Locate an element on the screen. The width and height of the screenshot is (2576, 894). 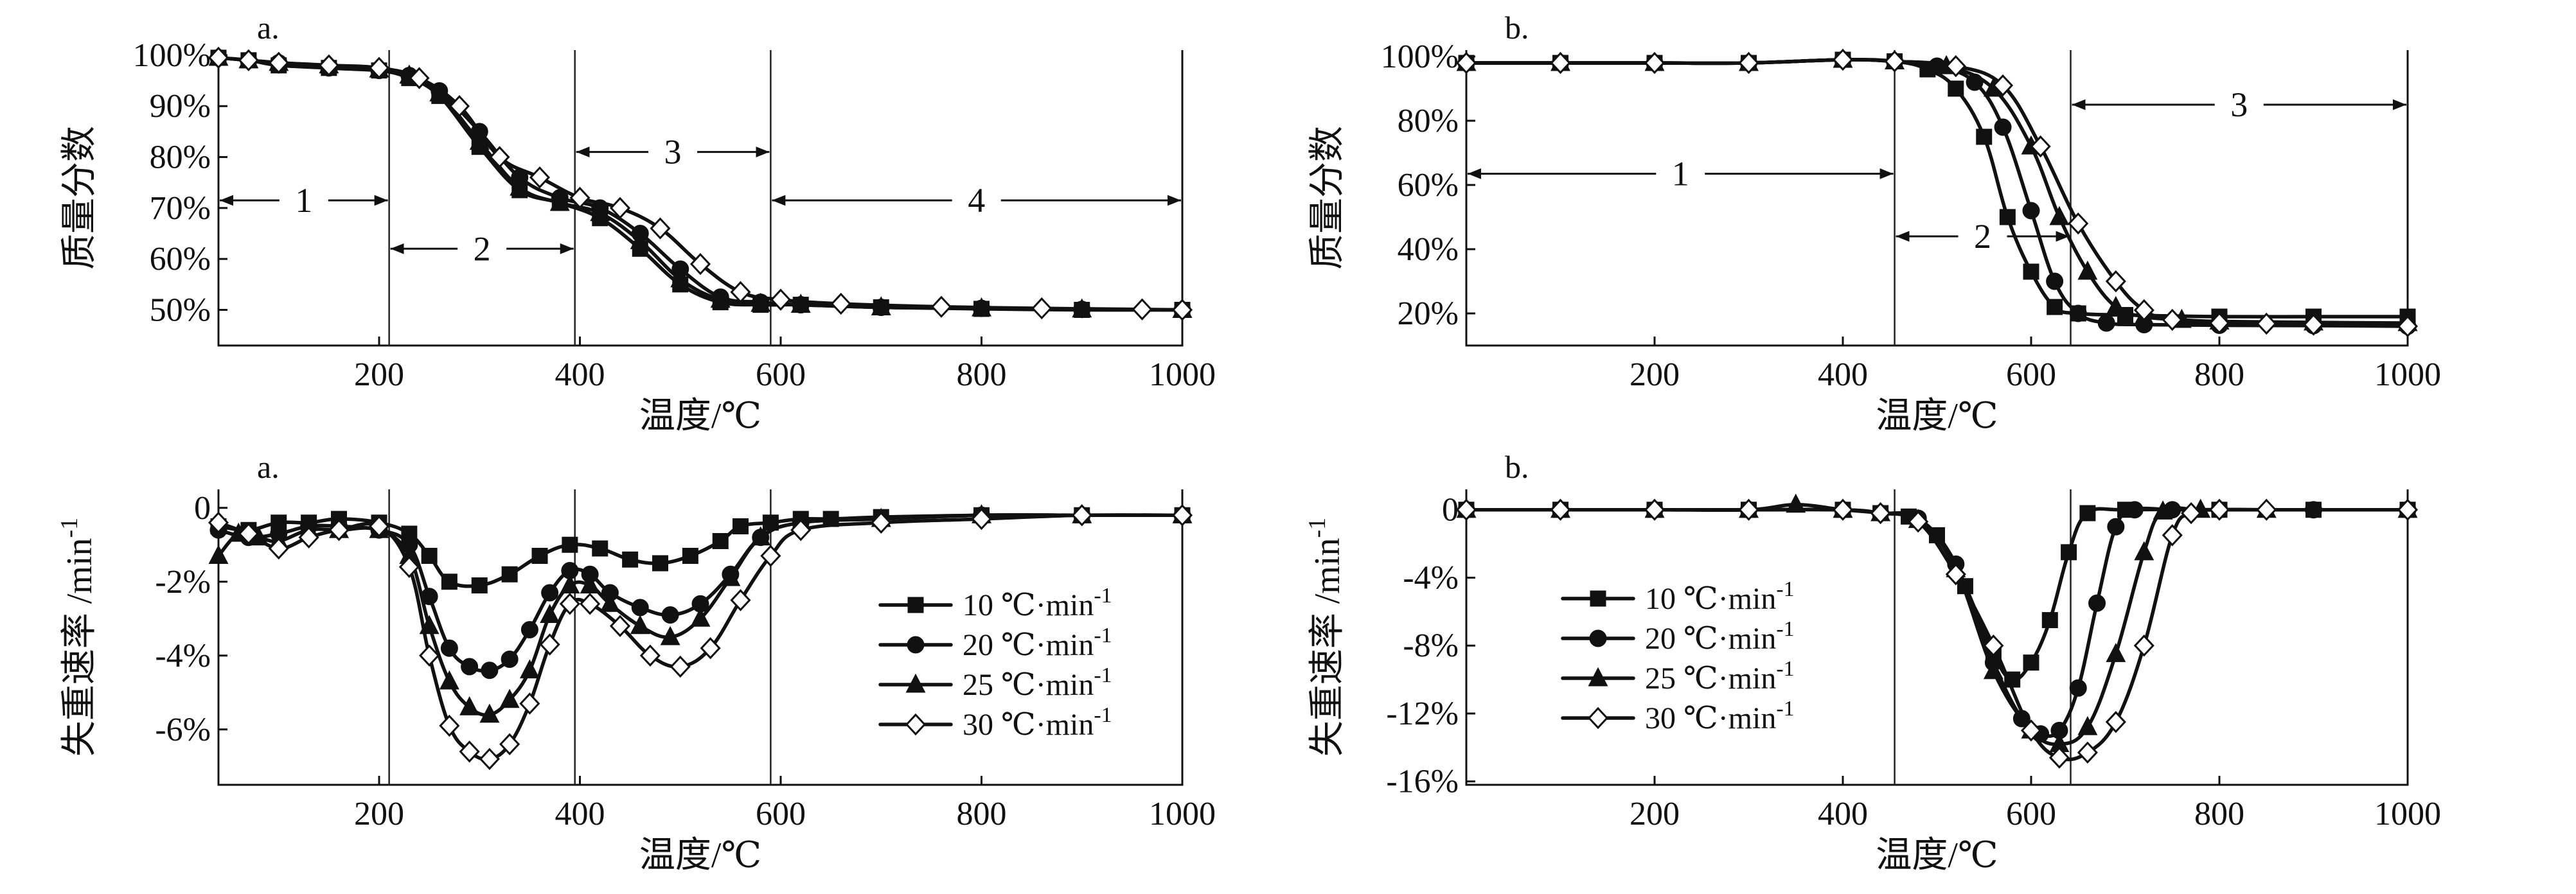
x-tick-label: 200 is located at coordinates (379, 814).